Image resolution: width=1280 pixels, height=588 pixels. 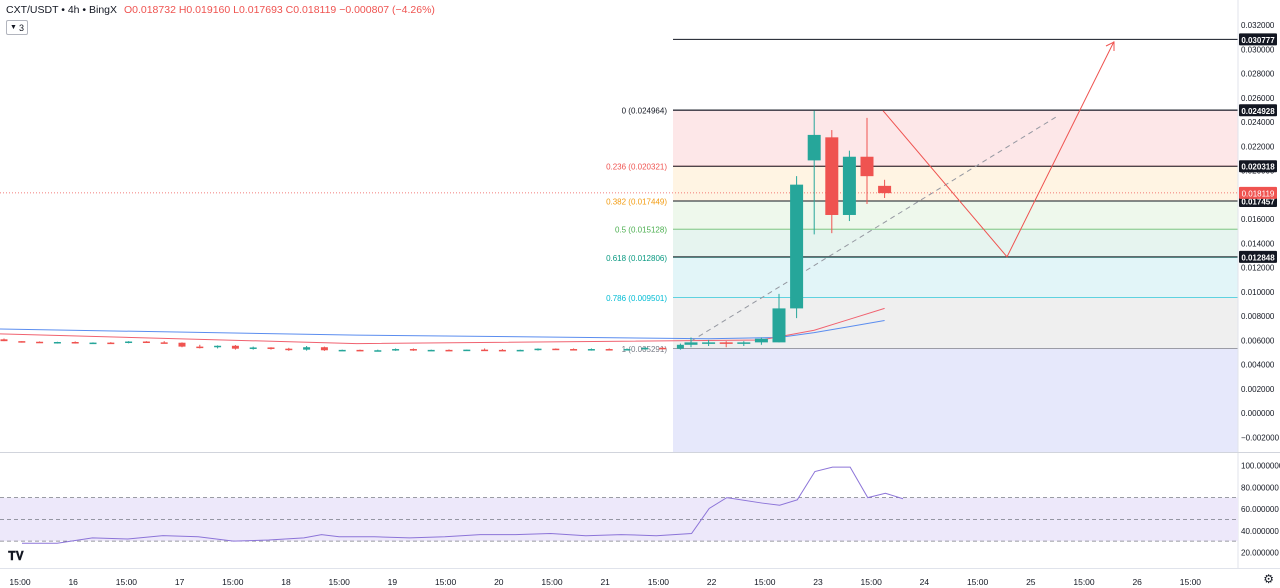 I want to click on price-label-text: 0.024928, so click(x=1258, y=111).